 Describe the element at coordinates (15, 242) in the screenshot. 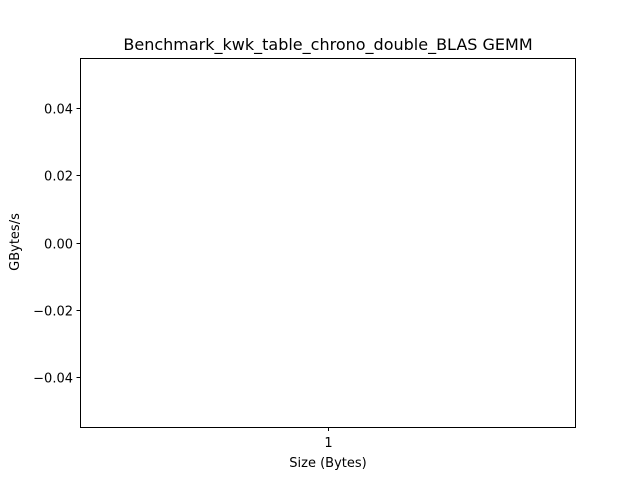

I see `y-axis-label: GBytes/s` at that location.